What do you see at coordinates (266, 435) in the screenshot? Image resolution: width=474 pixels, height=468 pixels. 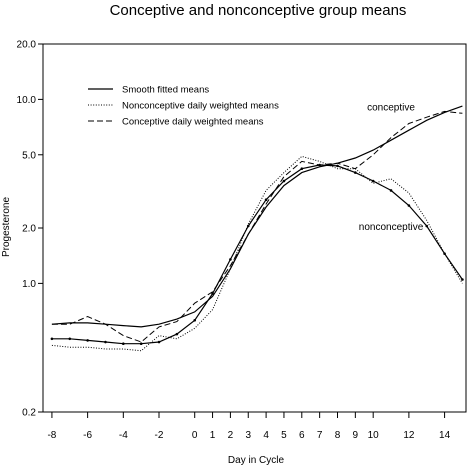 I see `x-tick-label: 4` at bounding box center [266, 435].